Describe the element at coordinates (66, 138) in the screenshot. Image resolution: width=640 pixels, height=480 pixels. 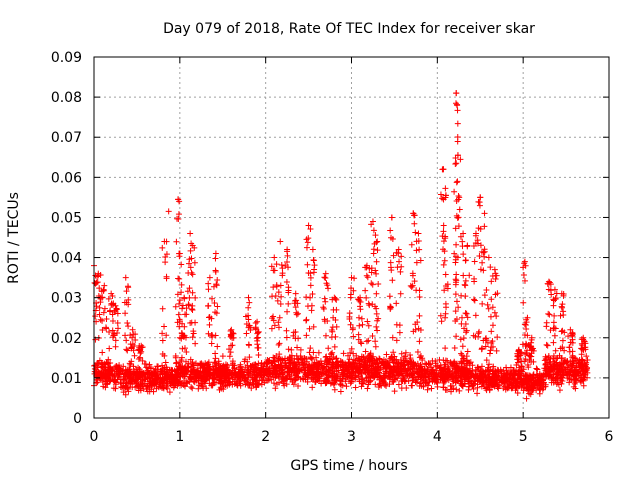
I see `y-tick-label: 0.07` at that location.